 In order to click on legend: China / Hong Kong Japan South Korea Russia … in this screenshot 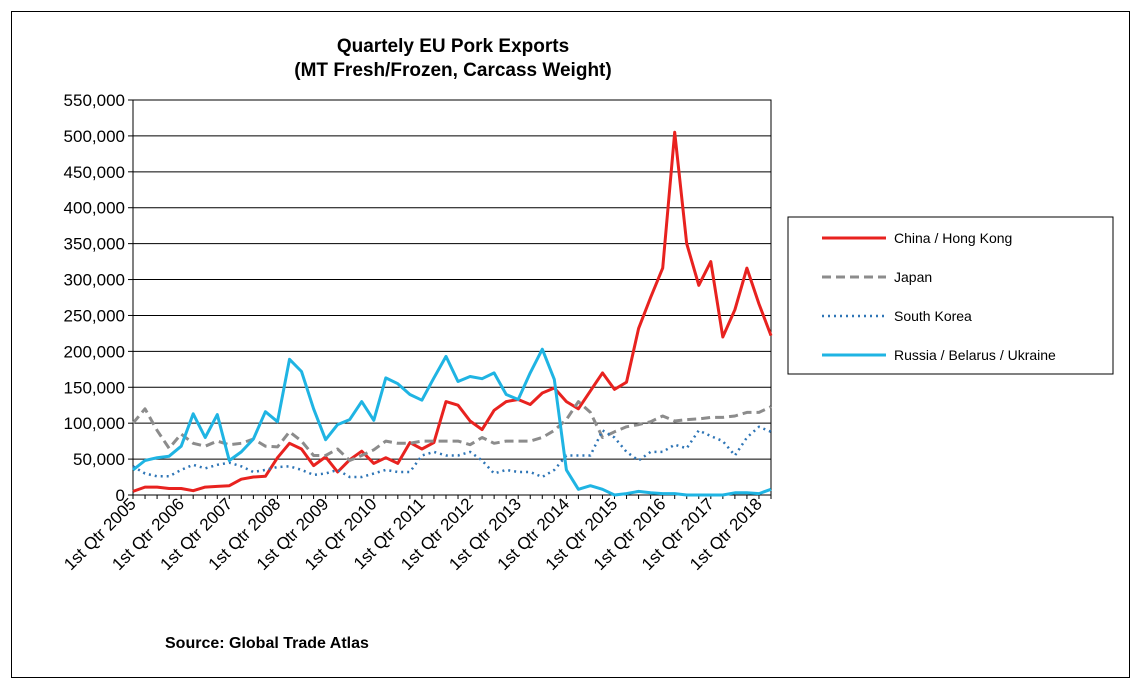, I will do `click(950, 295)`.